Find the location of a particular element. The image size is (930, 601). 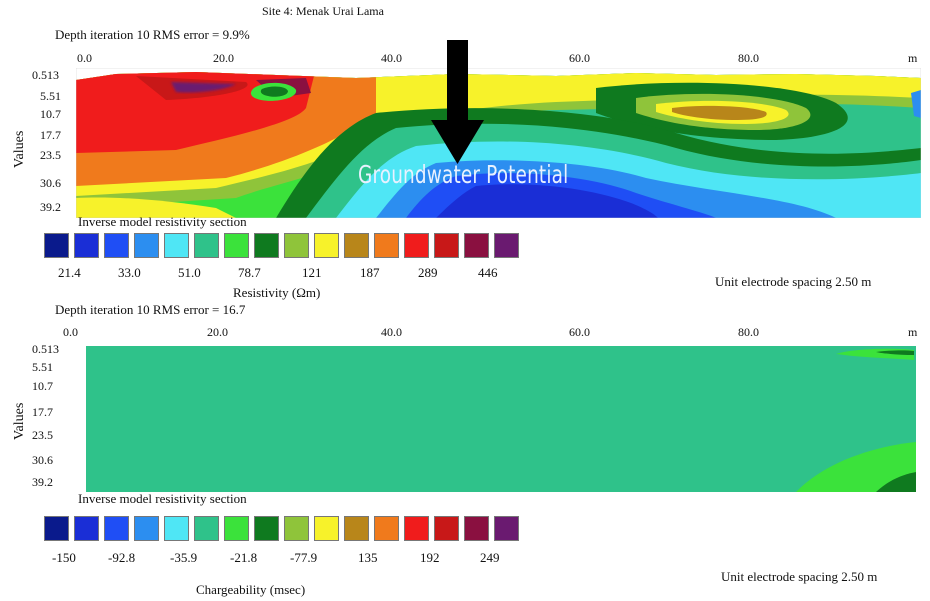

scale-label-3: 78.7 is located at coordinates (249, 272).